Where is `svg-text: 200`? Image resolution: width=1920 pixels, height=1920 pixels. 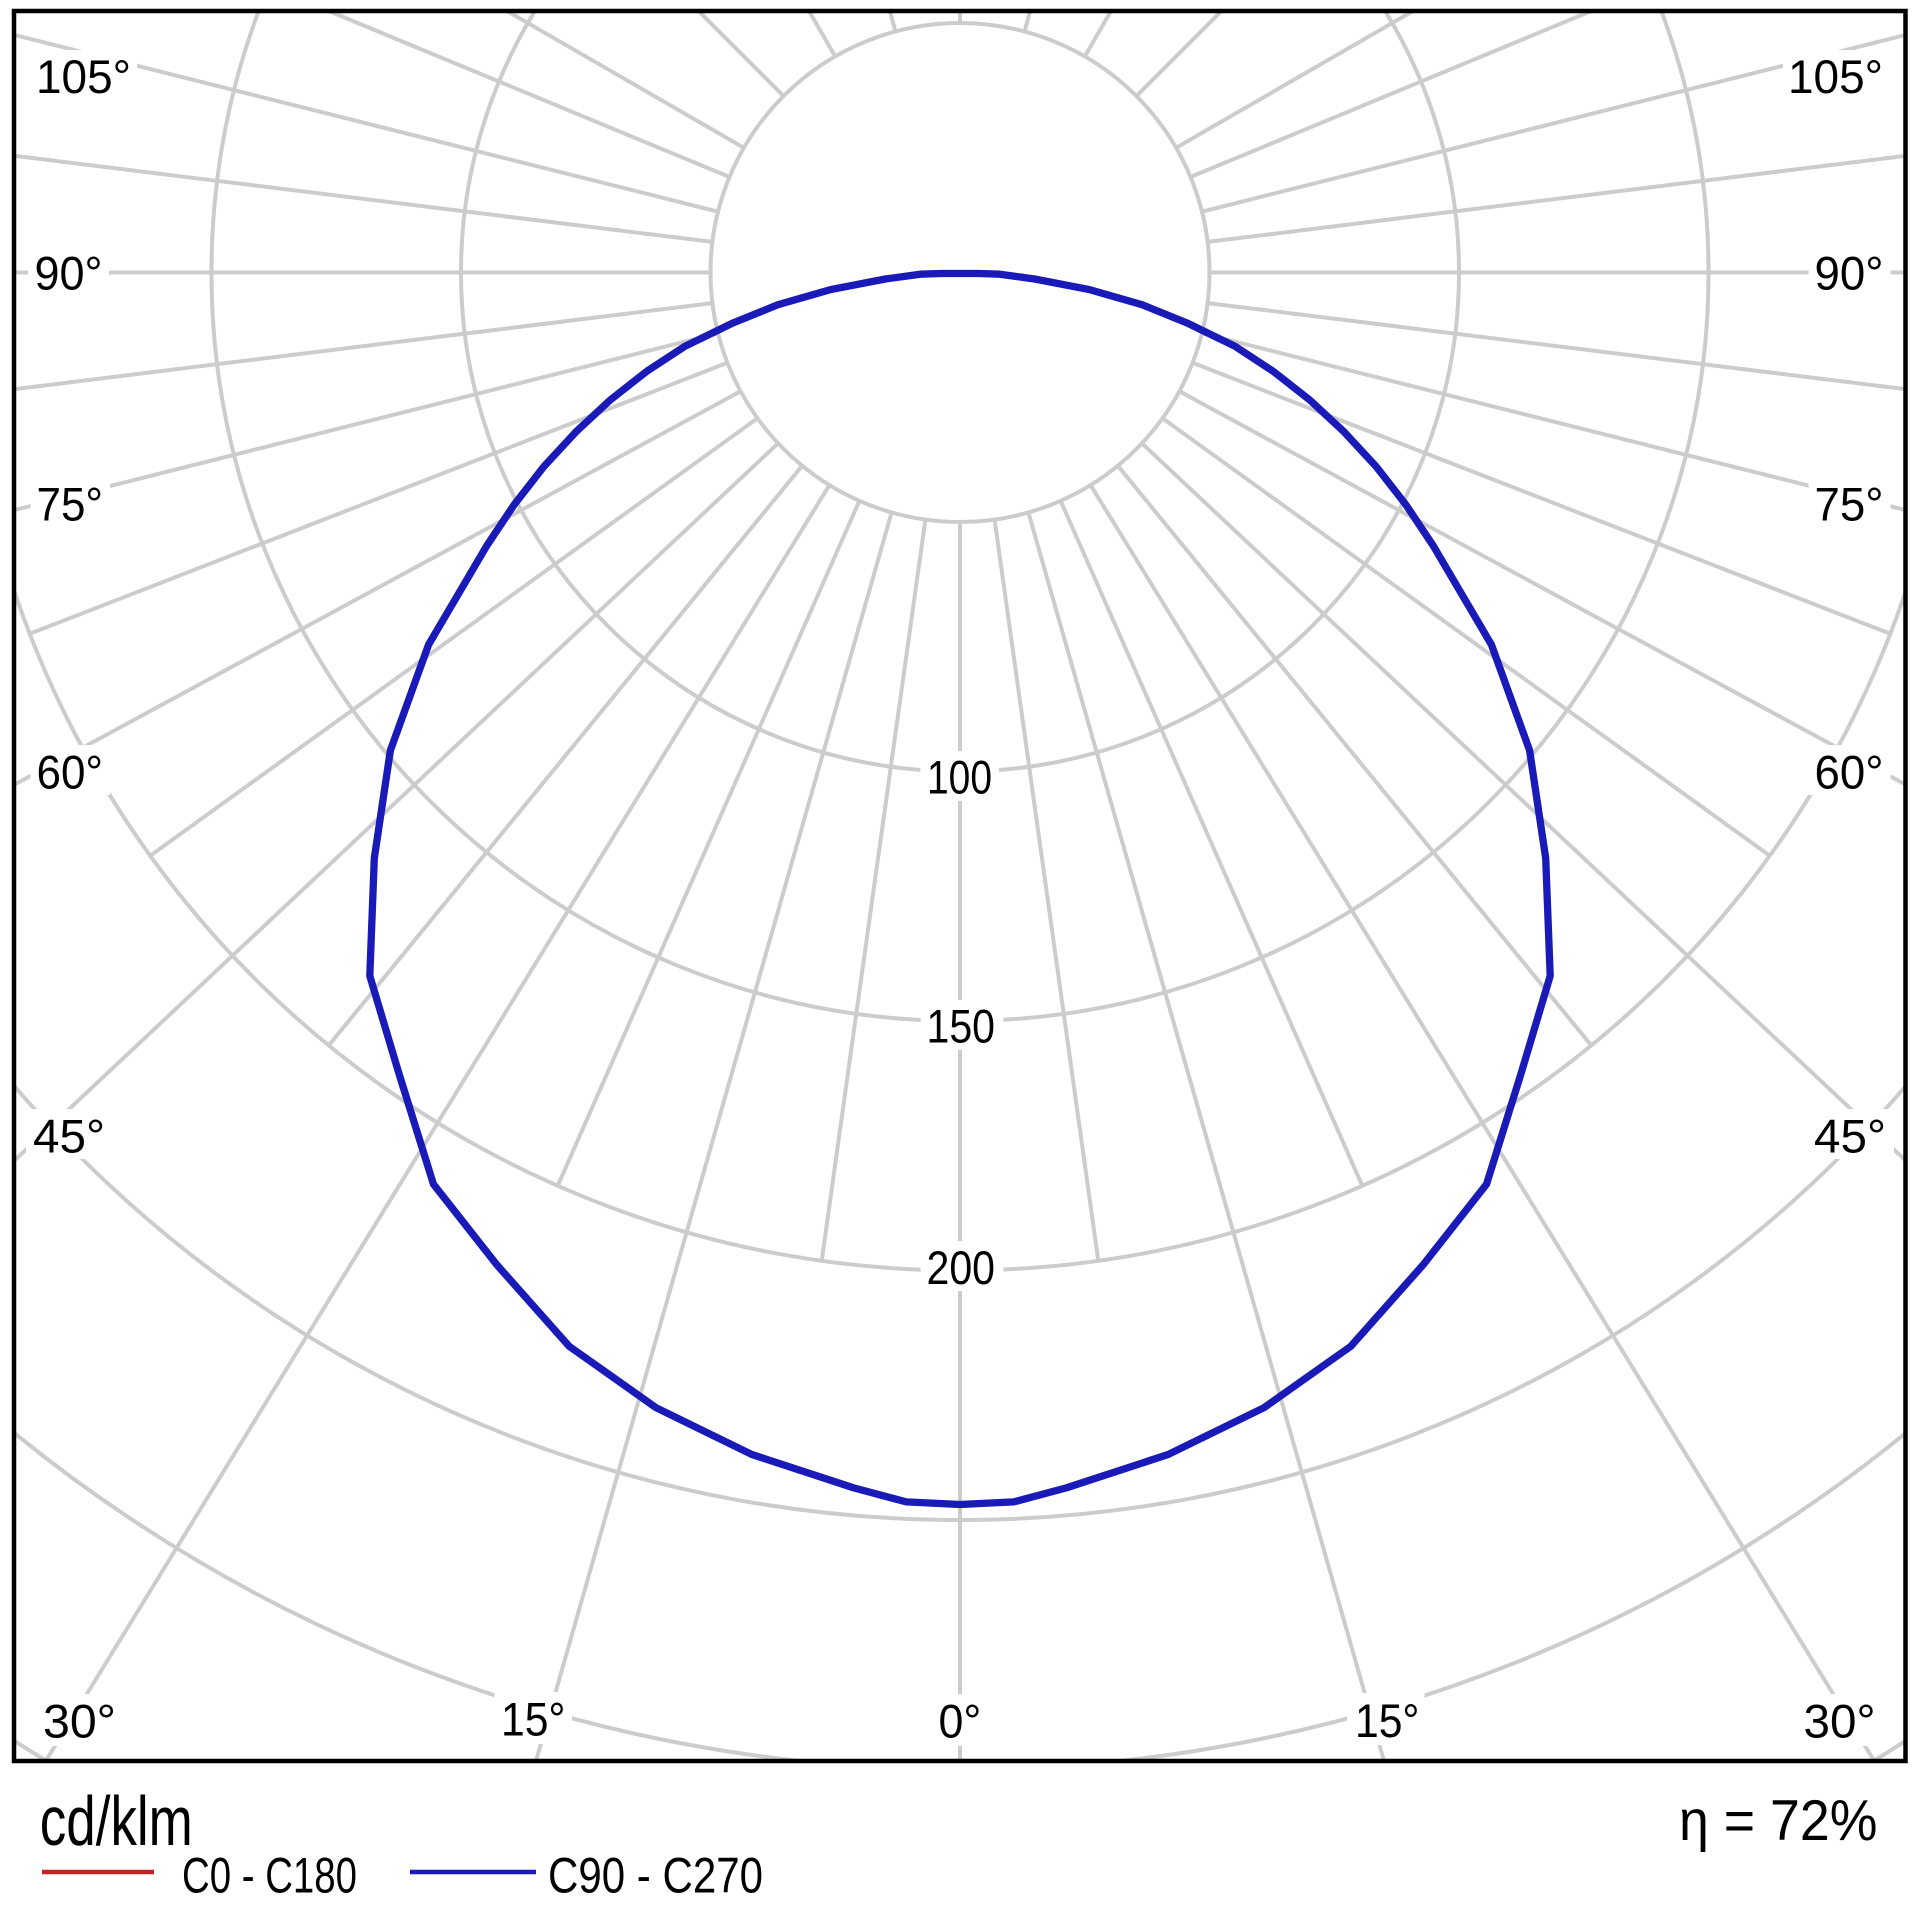 svg-text: 200 is located at coordinates (961, 1268).